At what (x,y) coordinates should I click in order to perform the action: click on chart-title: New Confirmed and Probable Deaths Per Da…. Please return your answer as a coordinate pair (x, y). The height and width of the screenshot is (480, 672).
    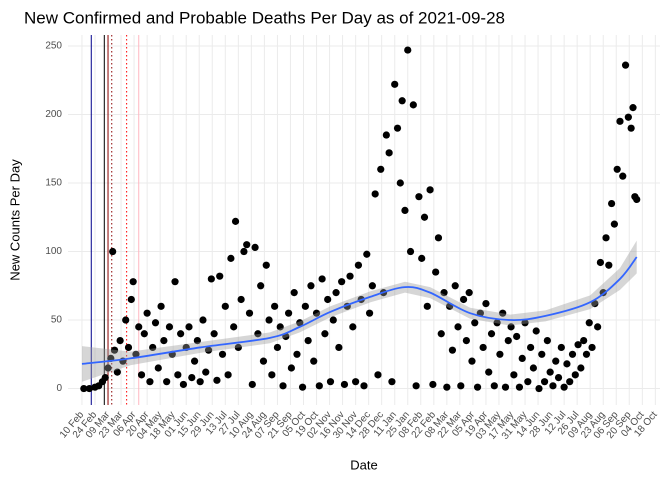
    Looking at the image, I should click on (264, 17).